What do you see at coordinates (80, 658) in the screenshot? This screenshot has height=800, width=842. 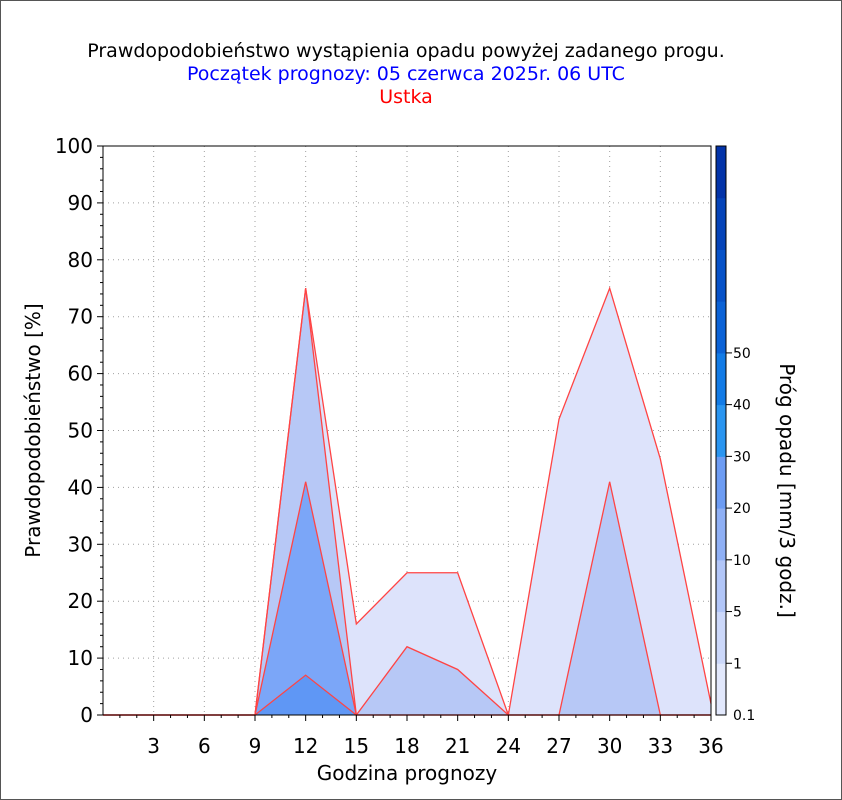 I see `y-tick-label: 10` at bounding box center [80, 658].